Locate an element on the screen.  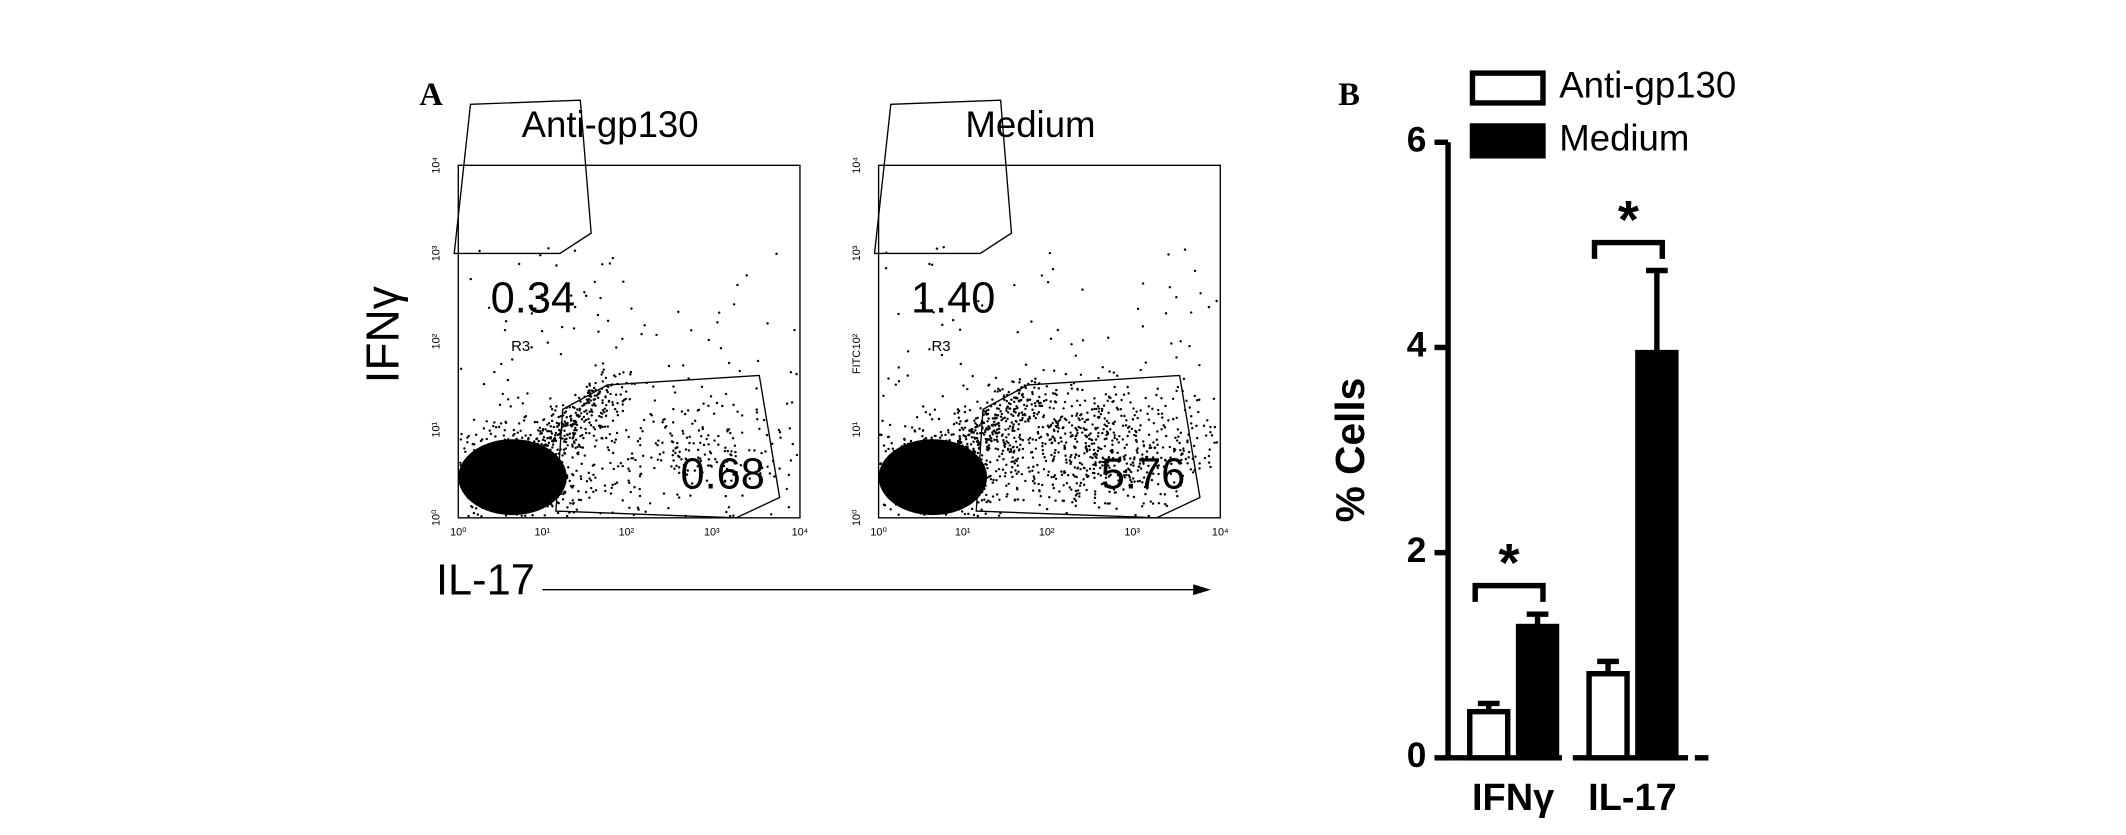
legend-label: Medium is located at coordinates (1624, 138).